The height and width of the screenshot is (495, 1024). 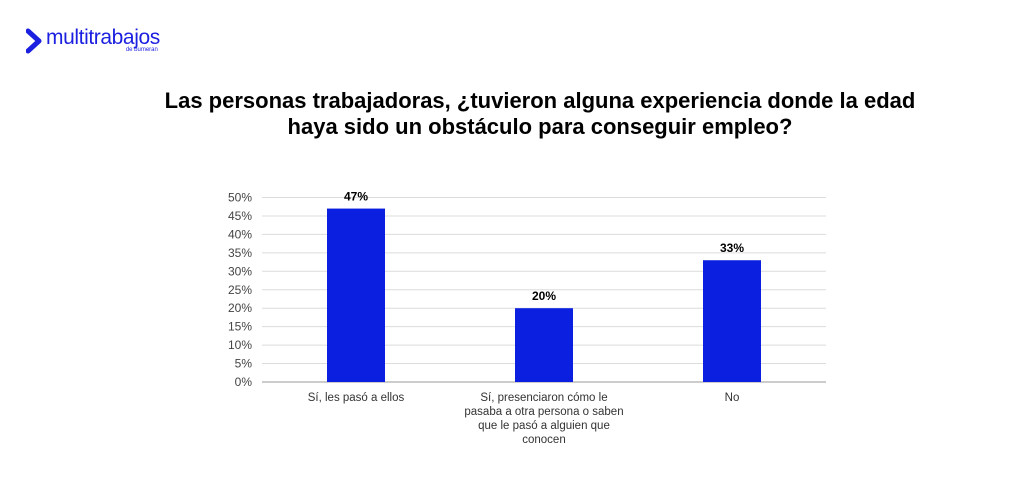 What do you see at coordinates (544, 426) in the screenshot?
I see `category-label-line: que le pasó a alguien que` at bounding box center [544, 426].